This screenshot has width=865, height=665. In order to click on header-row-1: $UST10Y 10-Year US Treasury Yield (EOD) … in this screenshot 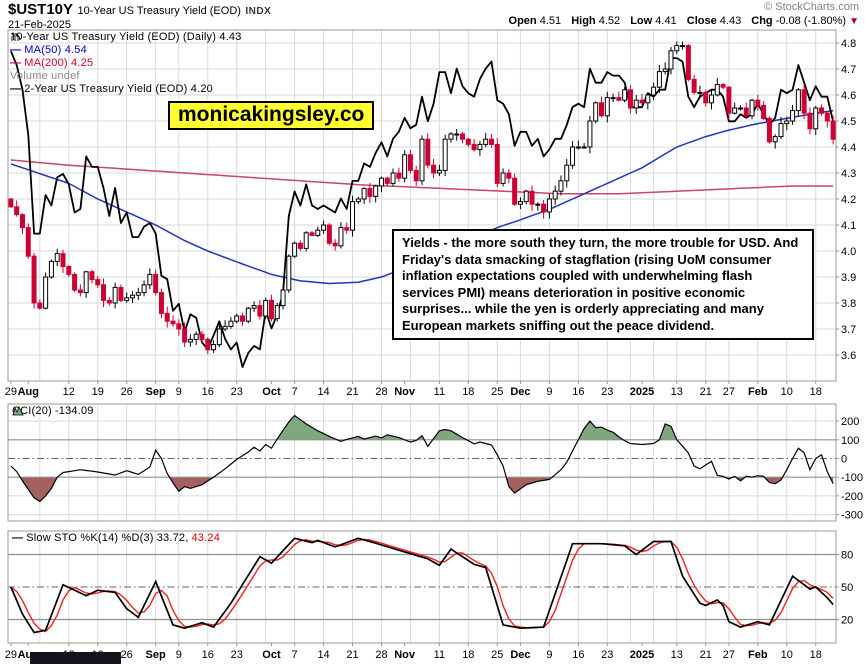, I will do `click(433, 9)`.